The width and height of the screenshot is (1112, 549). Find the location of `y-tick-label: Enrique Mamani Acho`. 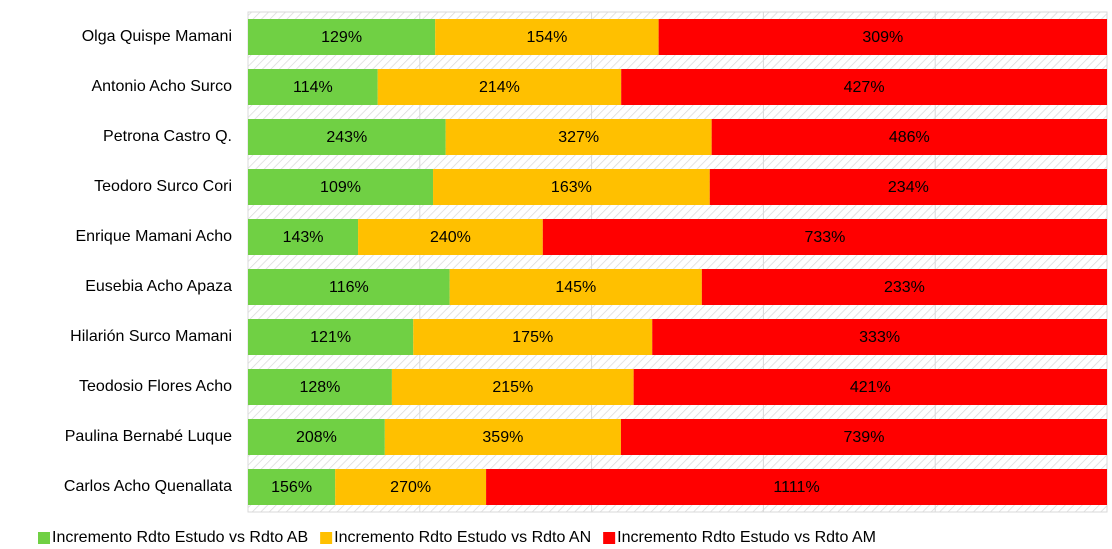

y-tick-label: Enrique Mamani Acho is located at coordinates (153, 236).